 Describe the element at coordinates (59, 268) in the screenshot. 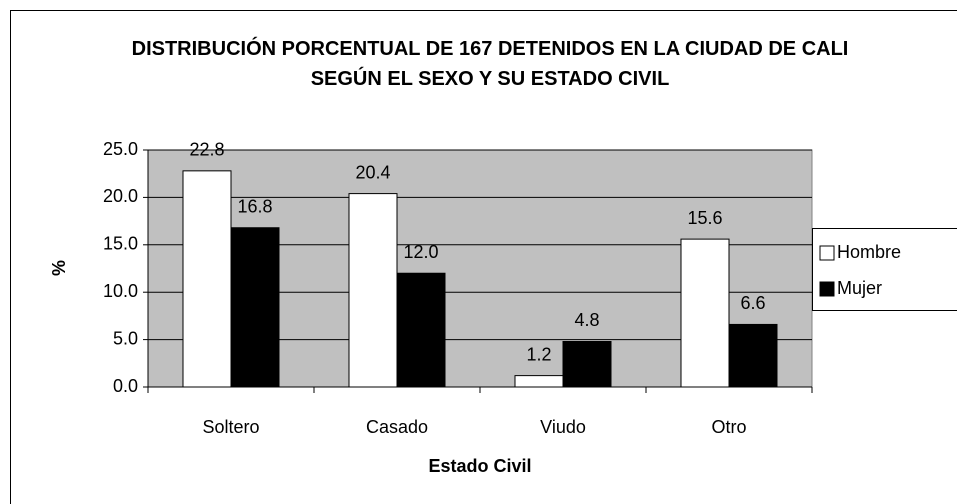

I see `y-axis-label: %` at that location.